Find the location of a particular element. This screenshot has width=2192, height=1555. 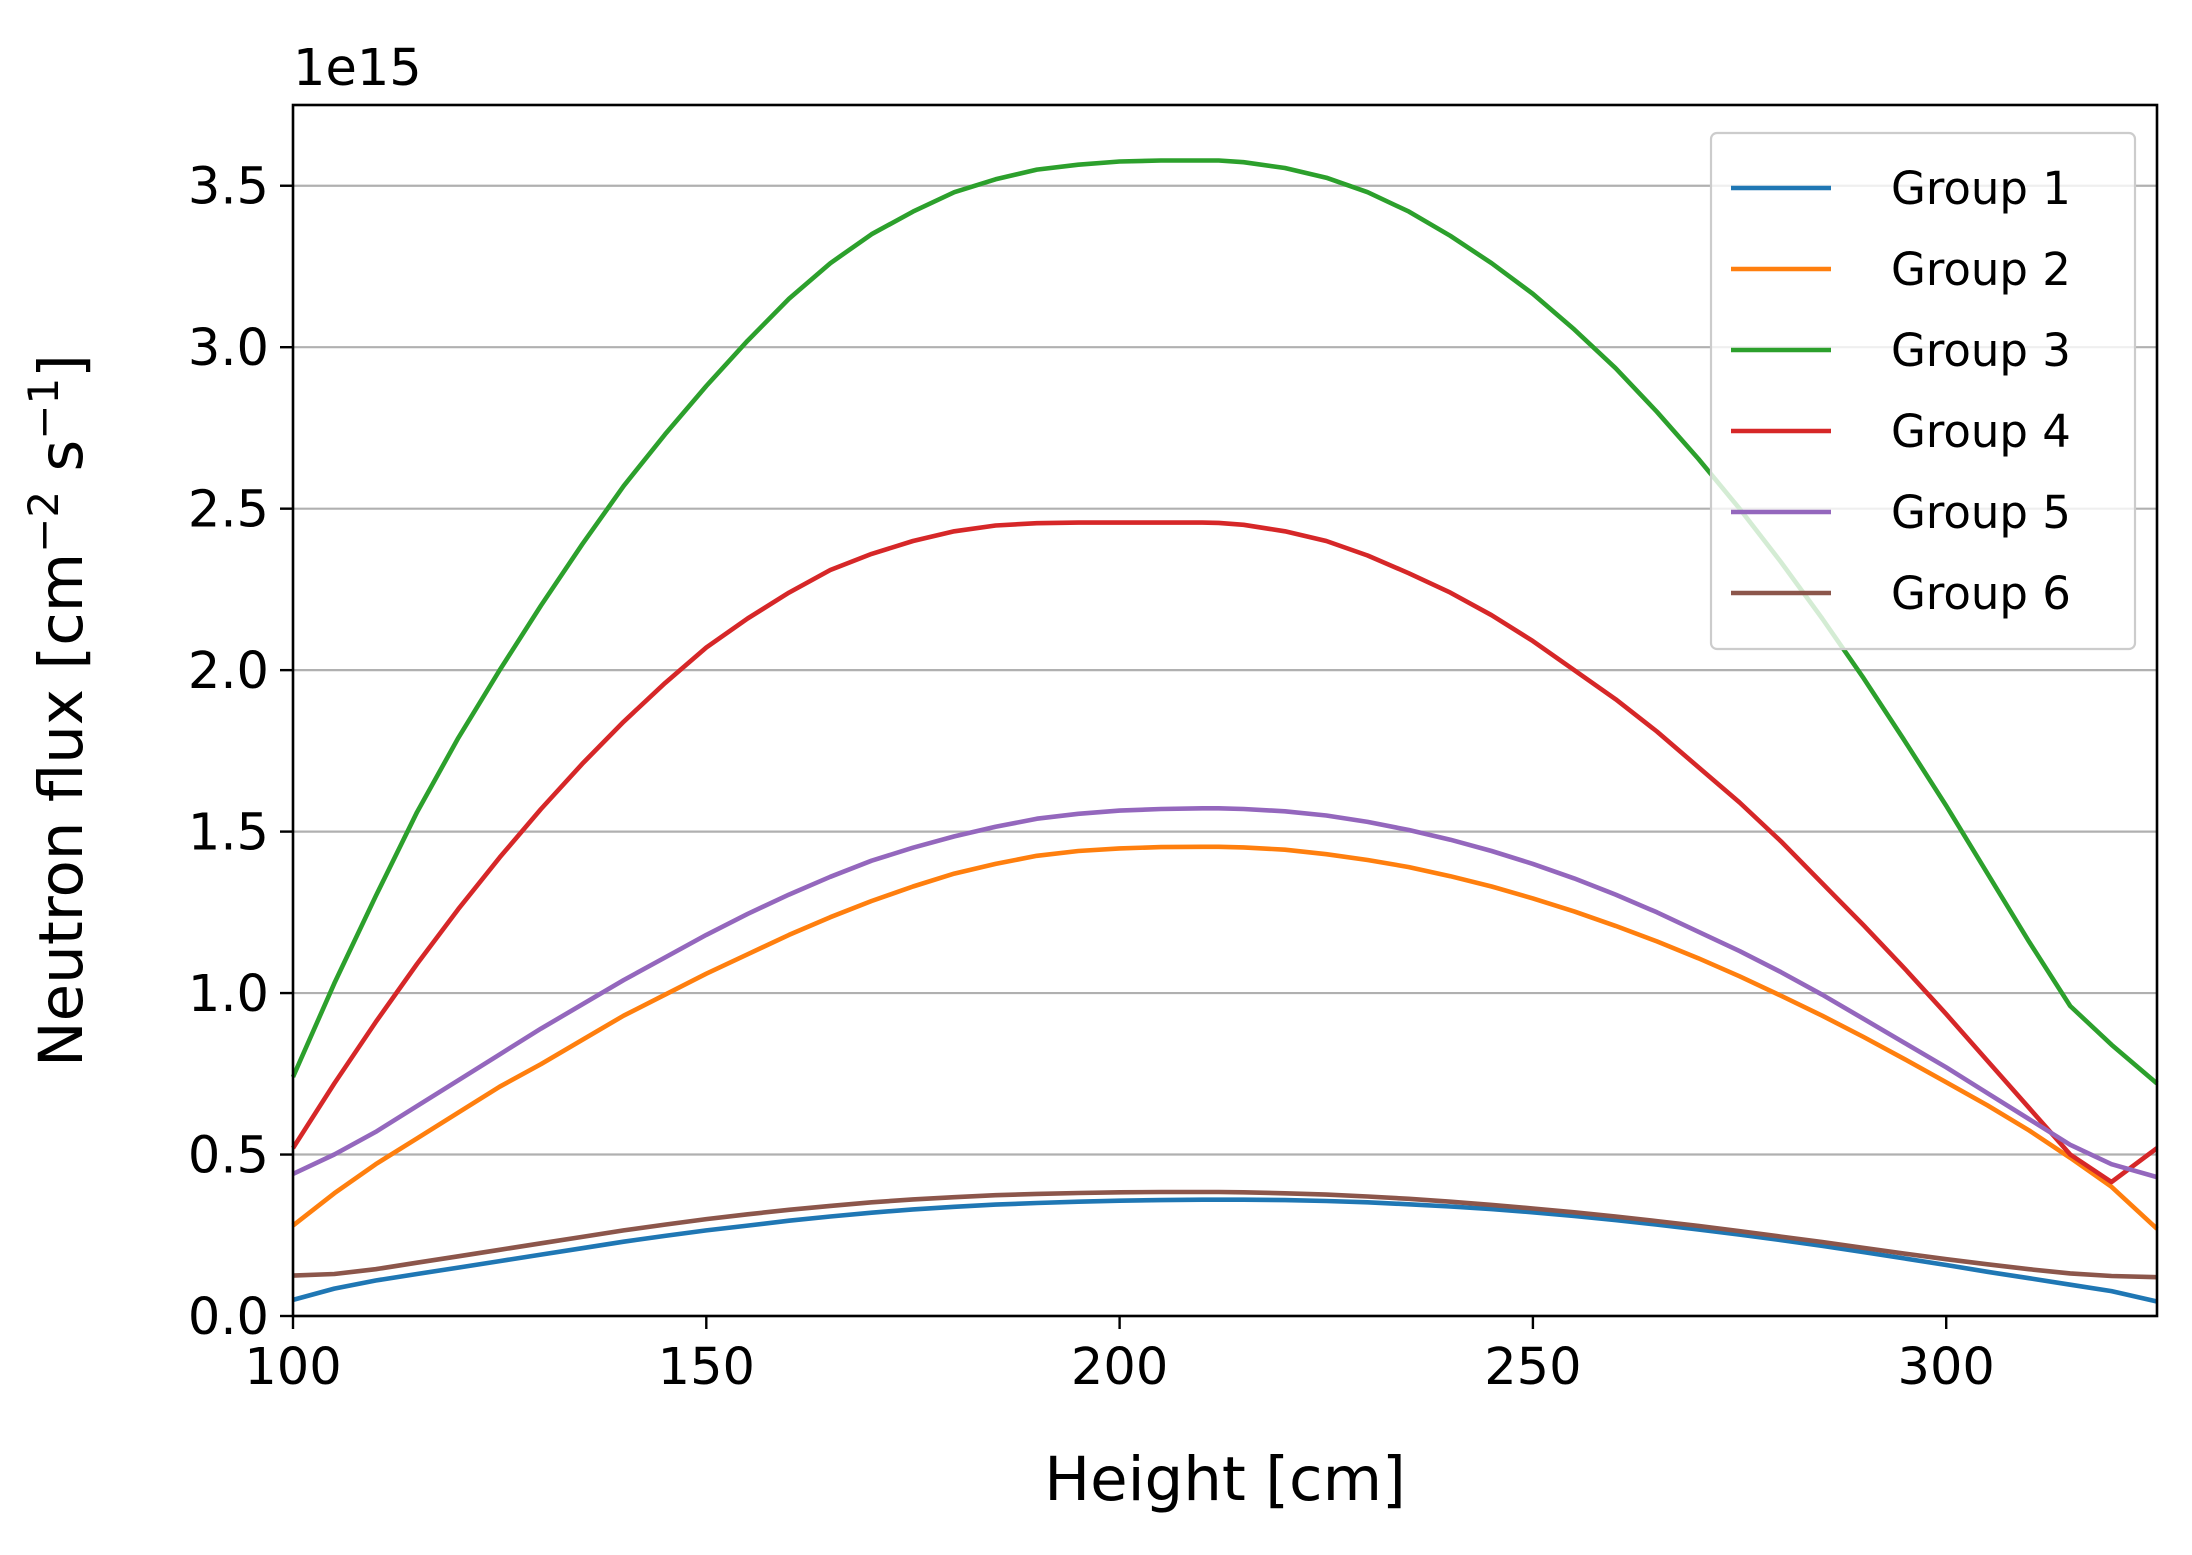

y-offset-label: 1e15 is located at coordinates (357, 68).